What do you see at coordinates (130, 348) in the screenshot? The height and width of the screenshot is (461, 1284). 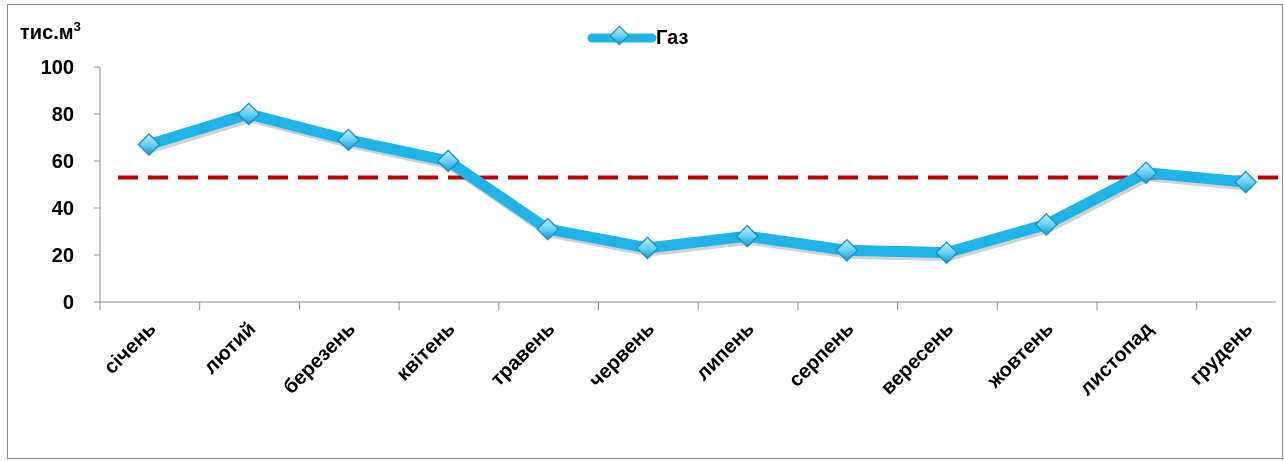 I see `x-tick-label: січень` at bounding box center [130, 348].